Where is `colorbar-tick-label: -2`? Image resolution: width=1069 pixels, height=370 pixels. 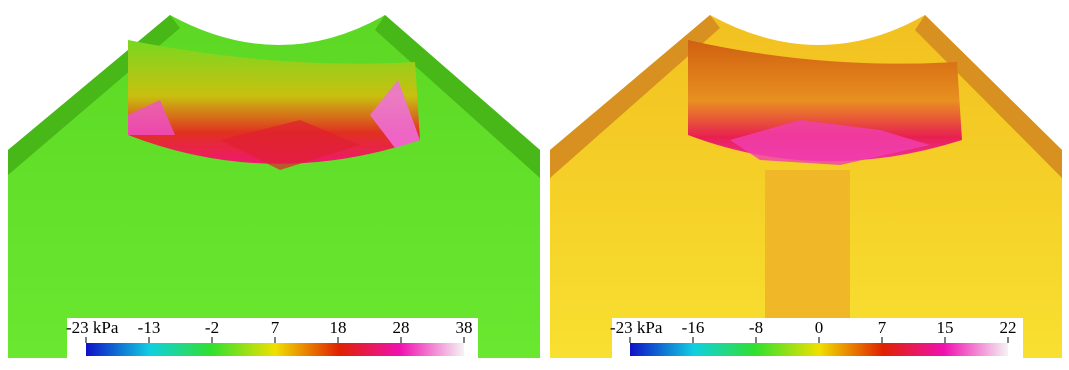 colorbar-tick-label: -2 is located at coordinates (212, 327).